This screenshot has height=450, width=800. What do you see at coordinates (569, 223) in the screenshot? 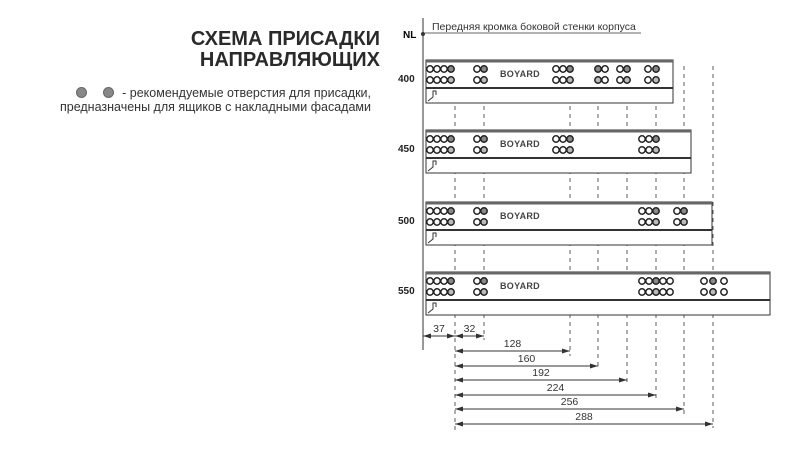
I see `rail-body` at bounding box center [569, 223].